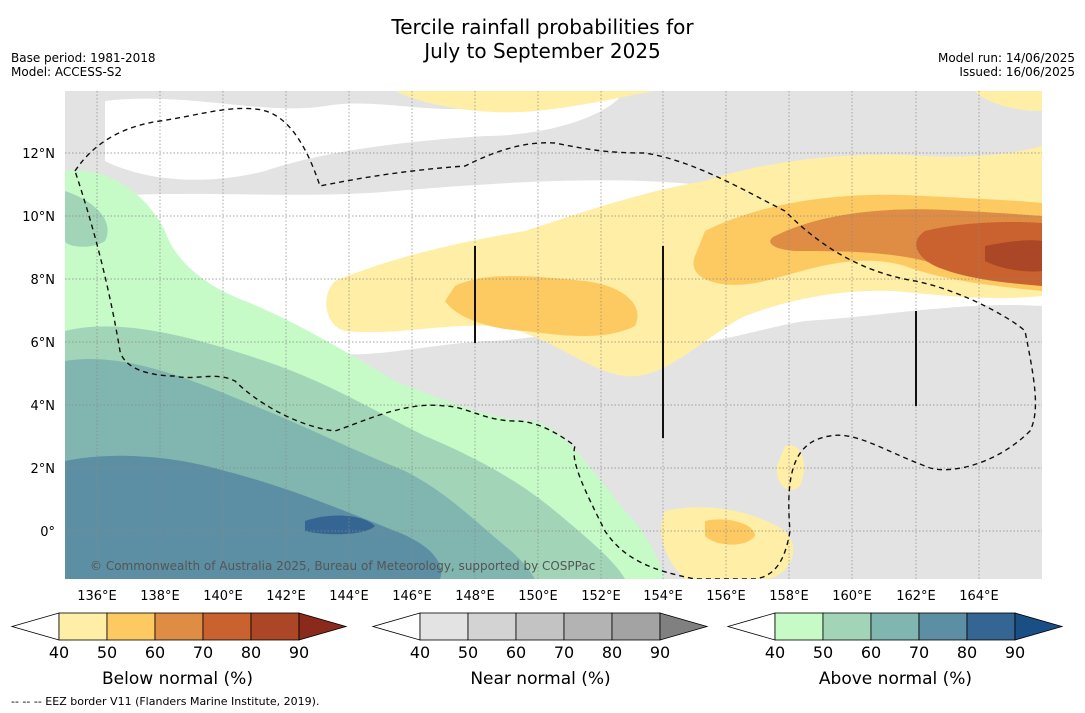  What do you see at coordinates (475, 596) in the screenshot?
I see `lon-label: 148°E` at bounding box center [475, 596].